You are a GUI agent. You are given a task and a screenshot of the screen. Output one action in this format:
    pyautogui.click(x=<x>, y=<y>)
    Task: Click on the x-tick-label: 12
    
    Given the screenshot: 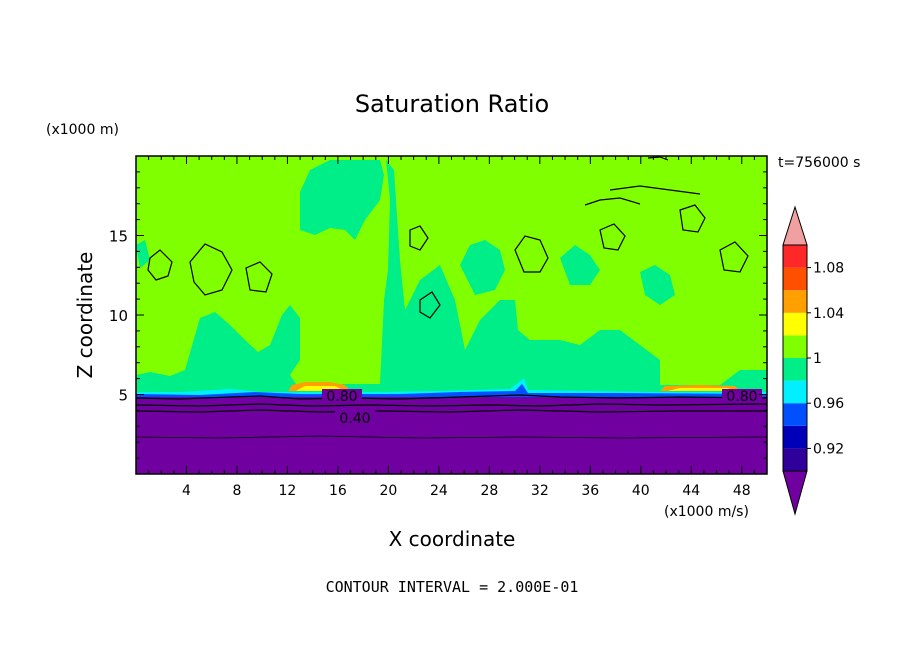 What is the action you would take?
    pyautogui.click(x=288, y=491)
    